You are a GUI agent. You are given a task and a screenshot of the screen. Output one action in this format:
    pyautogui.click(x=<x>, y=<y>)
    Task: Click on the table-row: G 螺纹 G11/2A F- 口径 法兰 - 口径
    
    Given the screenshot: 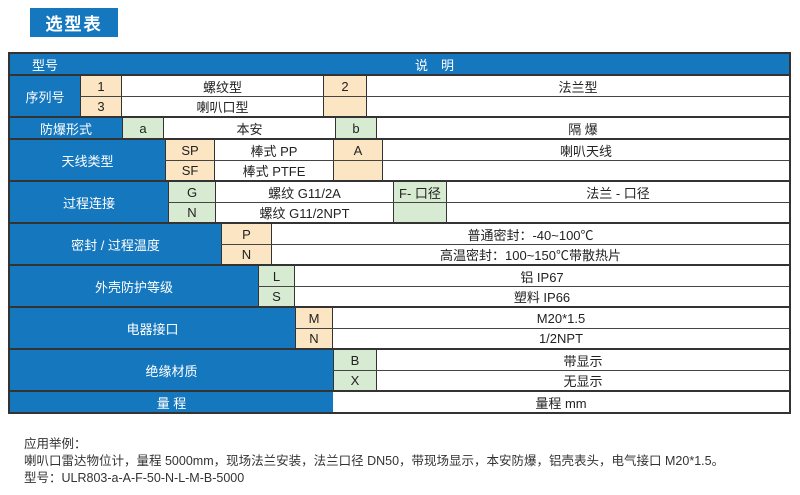 What is the action you would take?
    pyautogui.click(x=478, y=192)
    